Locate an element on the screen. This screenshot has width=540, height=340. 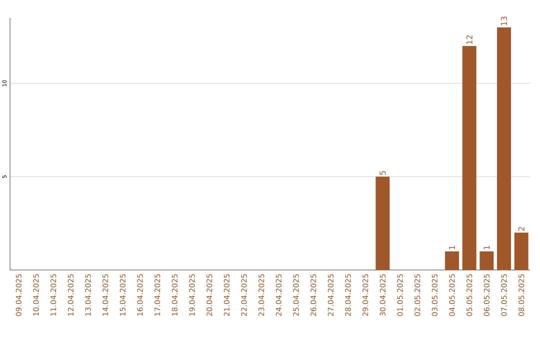
data-label: 13 is located at coordinates (504, 21).